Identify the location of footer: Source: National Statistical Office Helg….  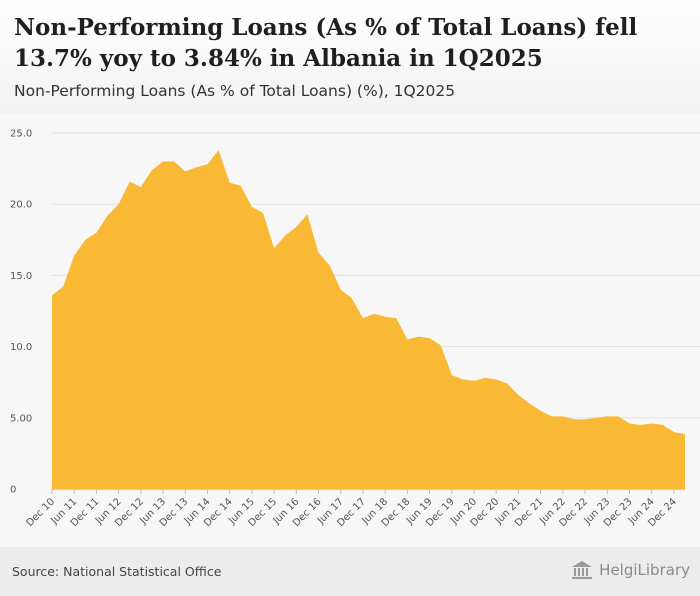
(350, 571).